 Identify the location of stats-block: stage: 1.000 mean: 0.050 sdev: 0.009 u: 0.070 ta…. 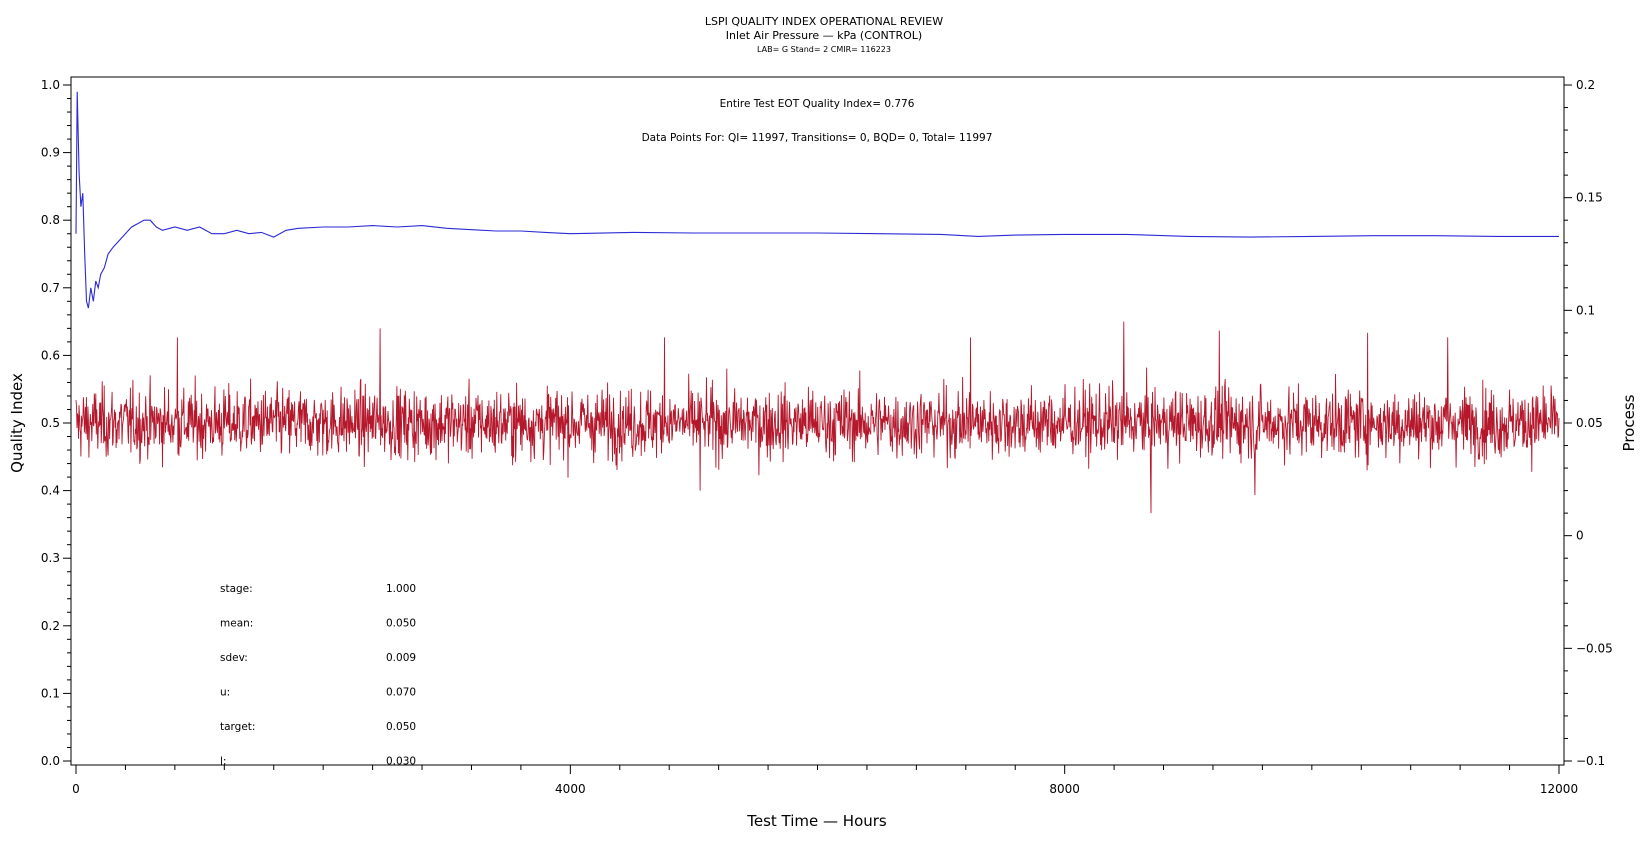
(318, 675).